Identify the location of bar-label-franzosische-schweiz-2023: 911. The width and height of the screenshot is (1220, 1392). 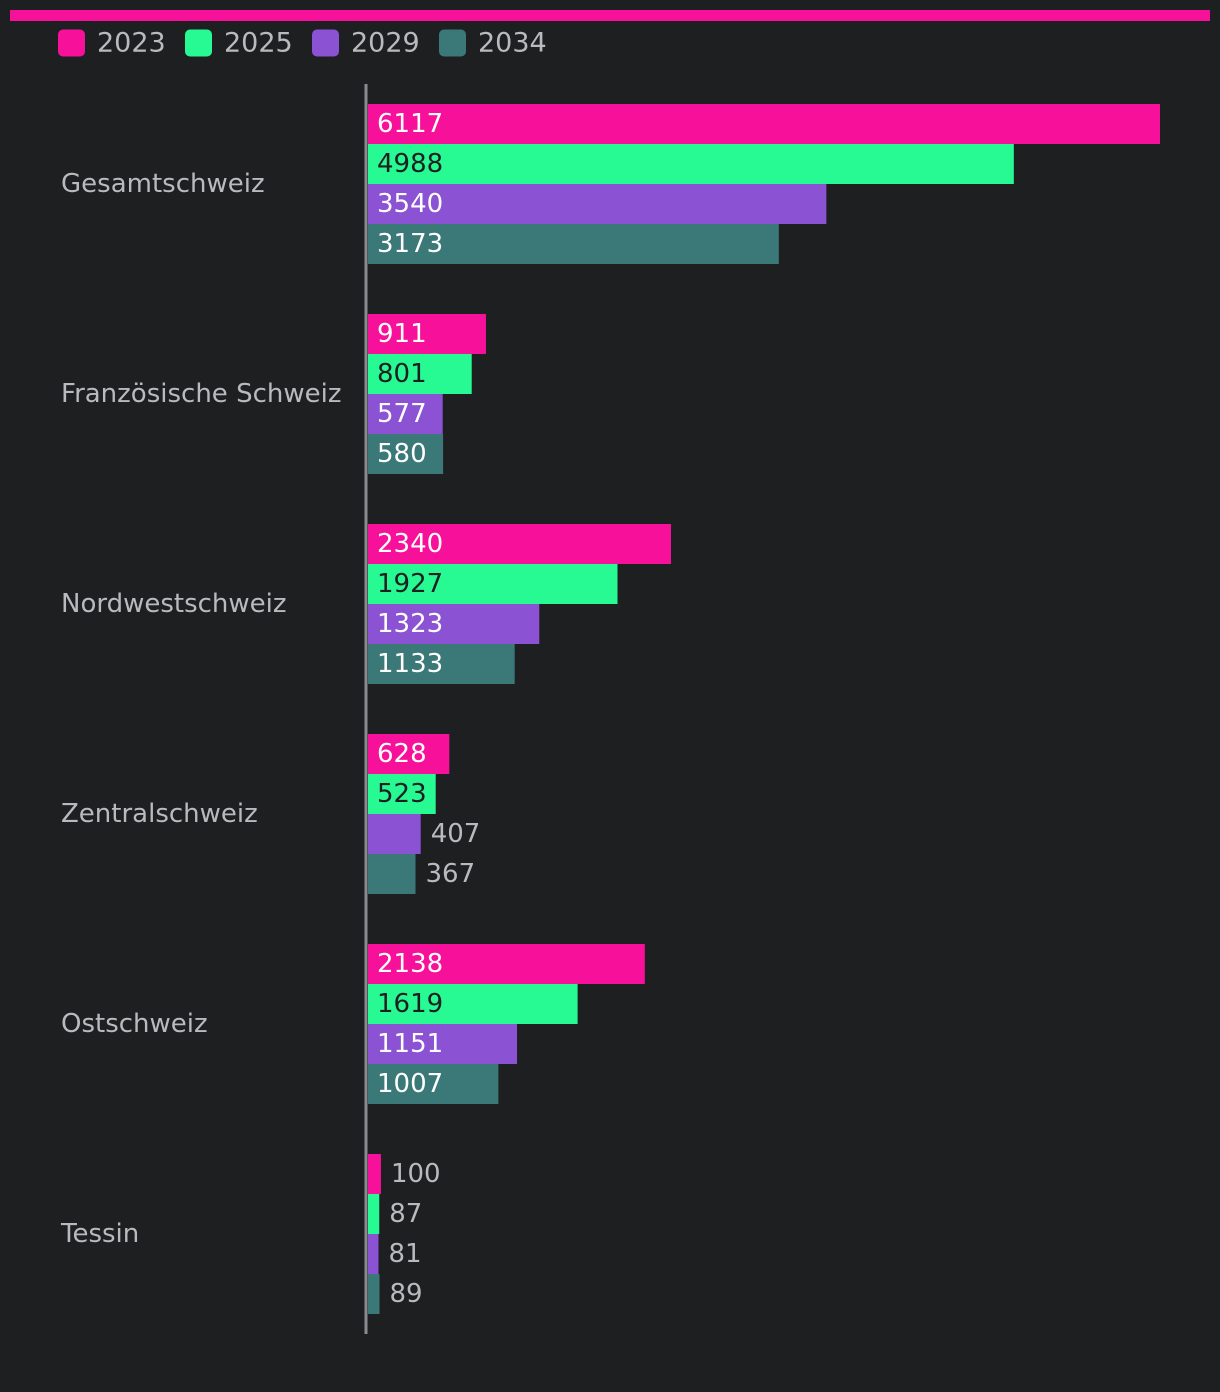
(402, 334).